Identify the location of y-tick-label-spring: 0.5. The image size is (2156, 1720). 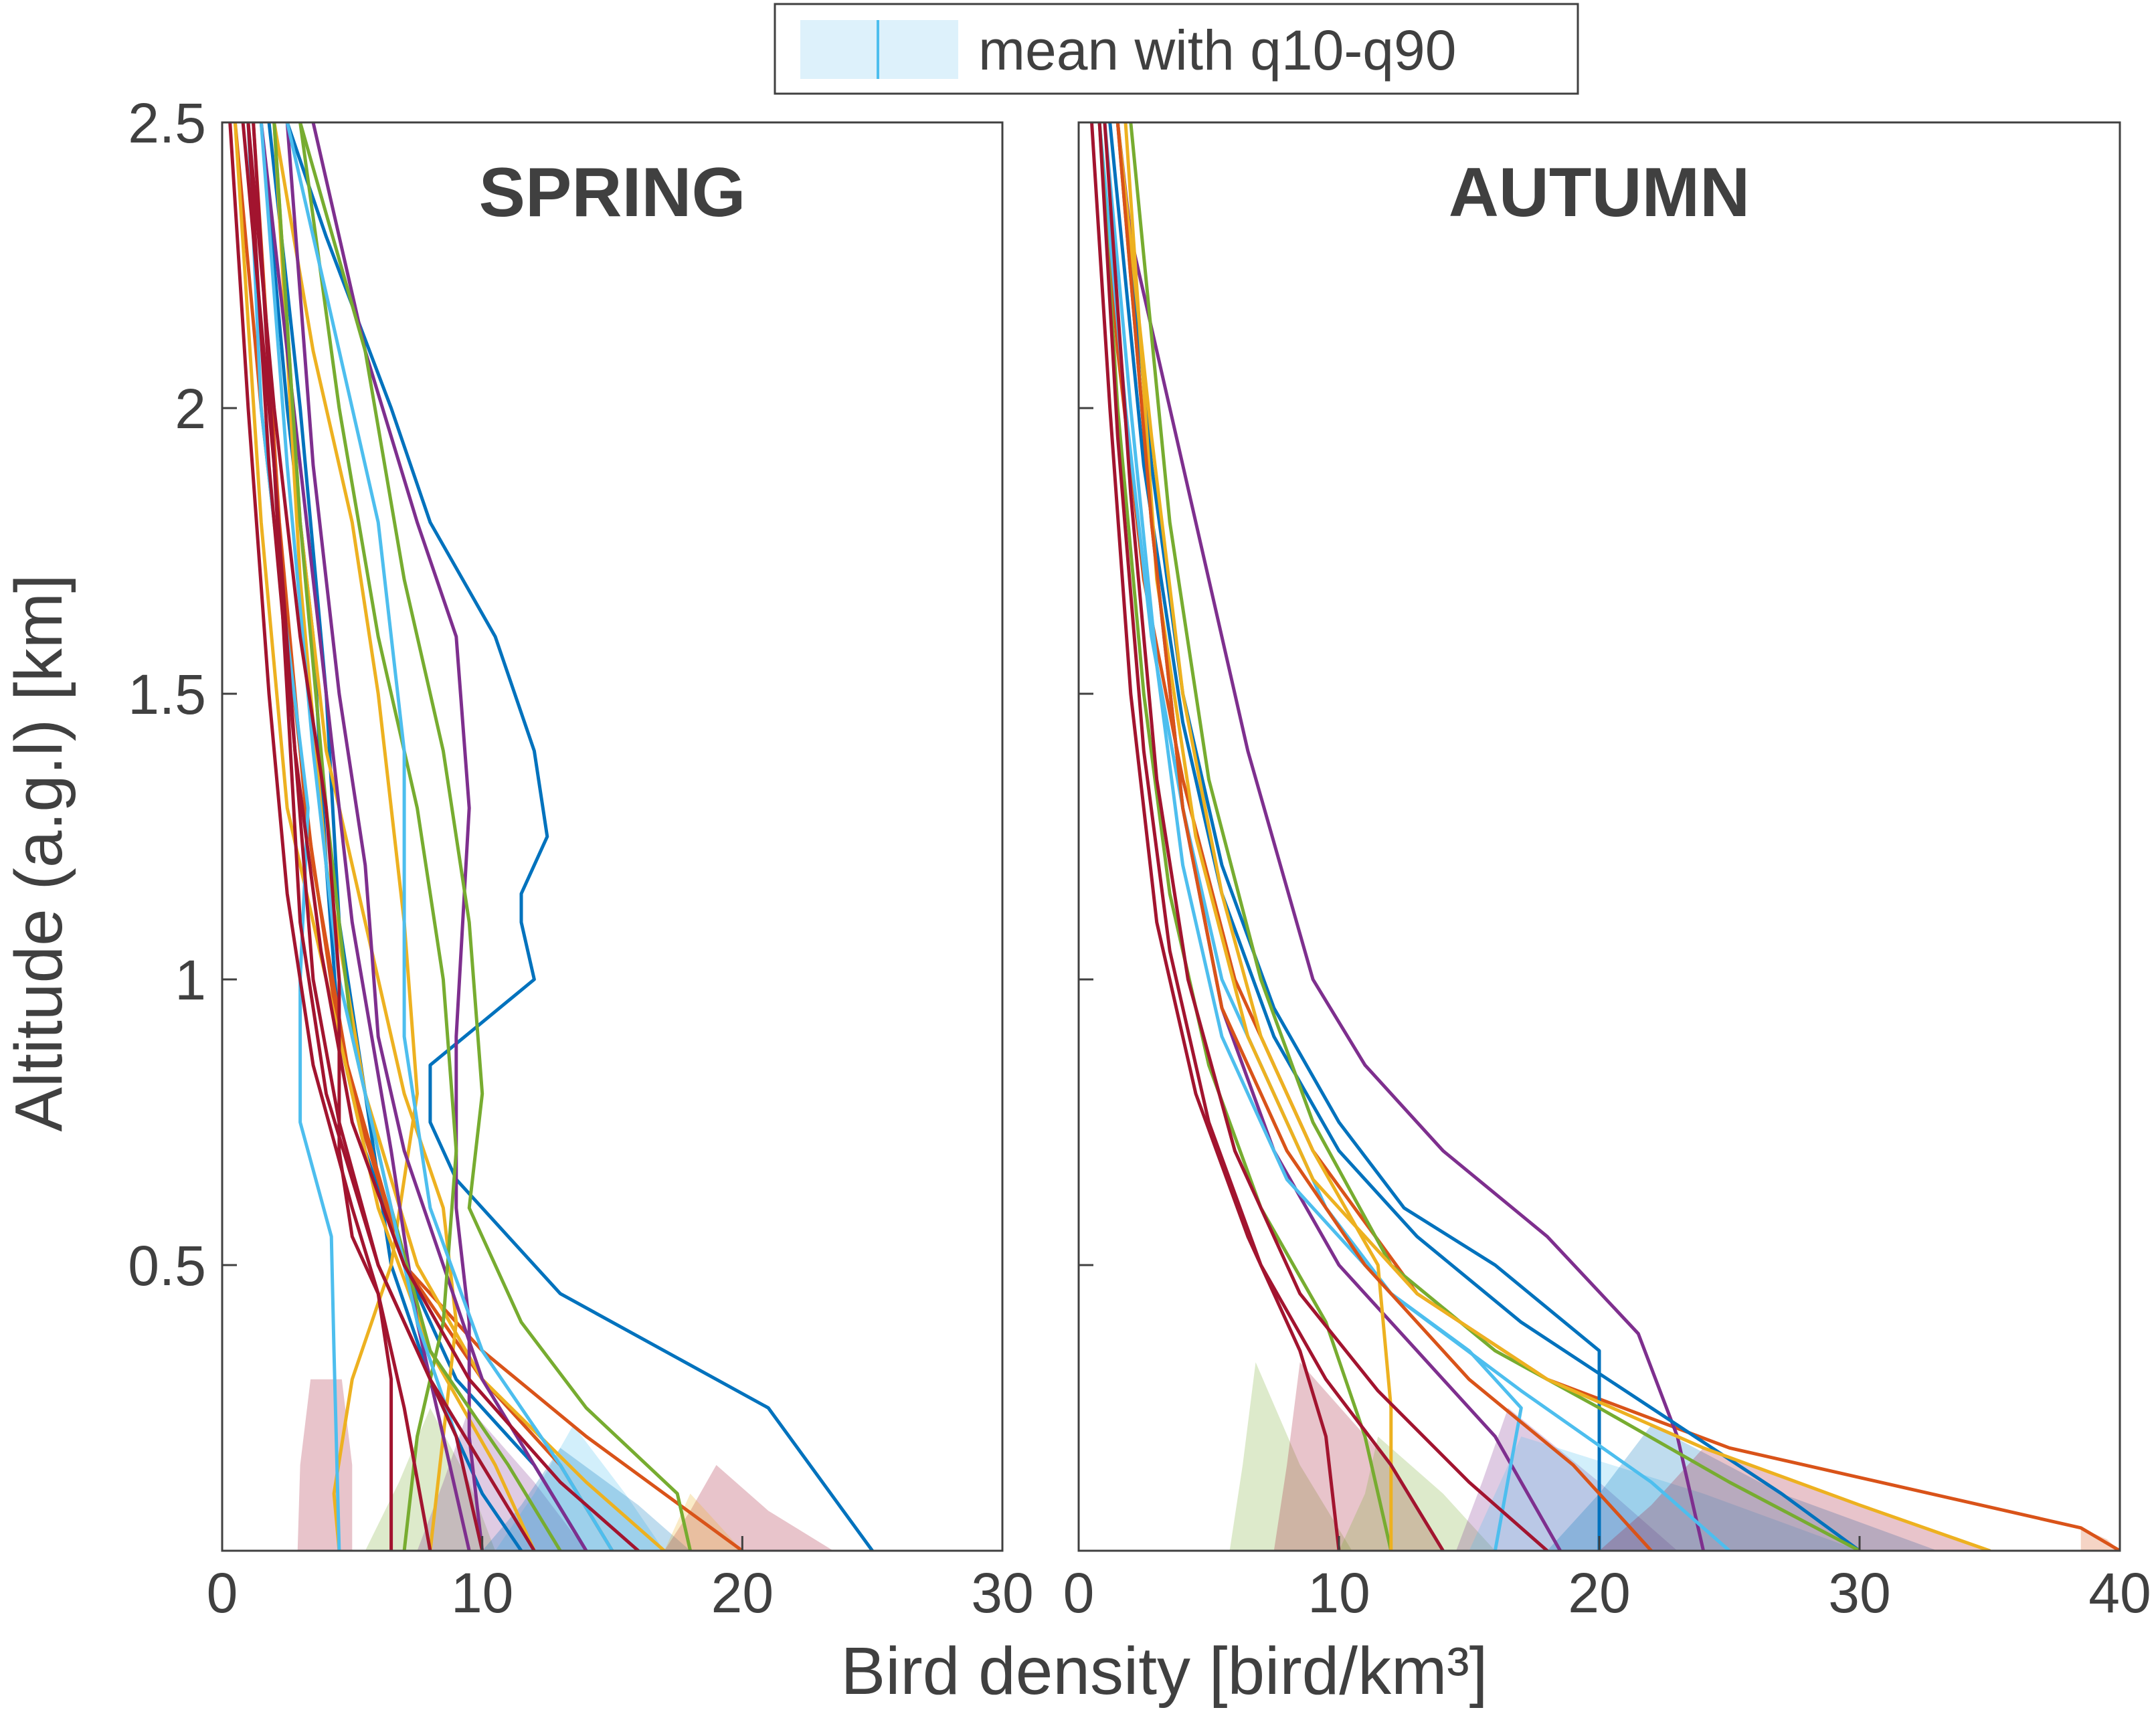
(167, 1265).